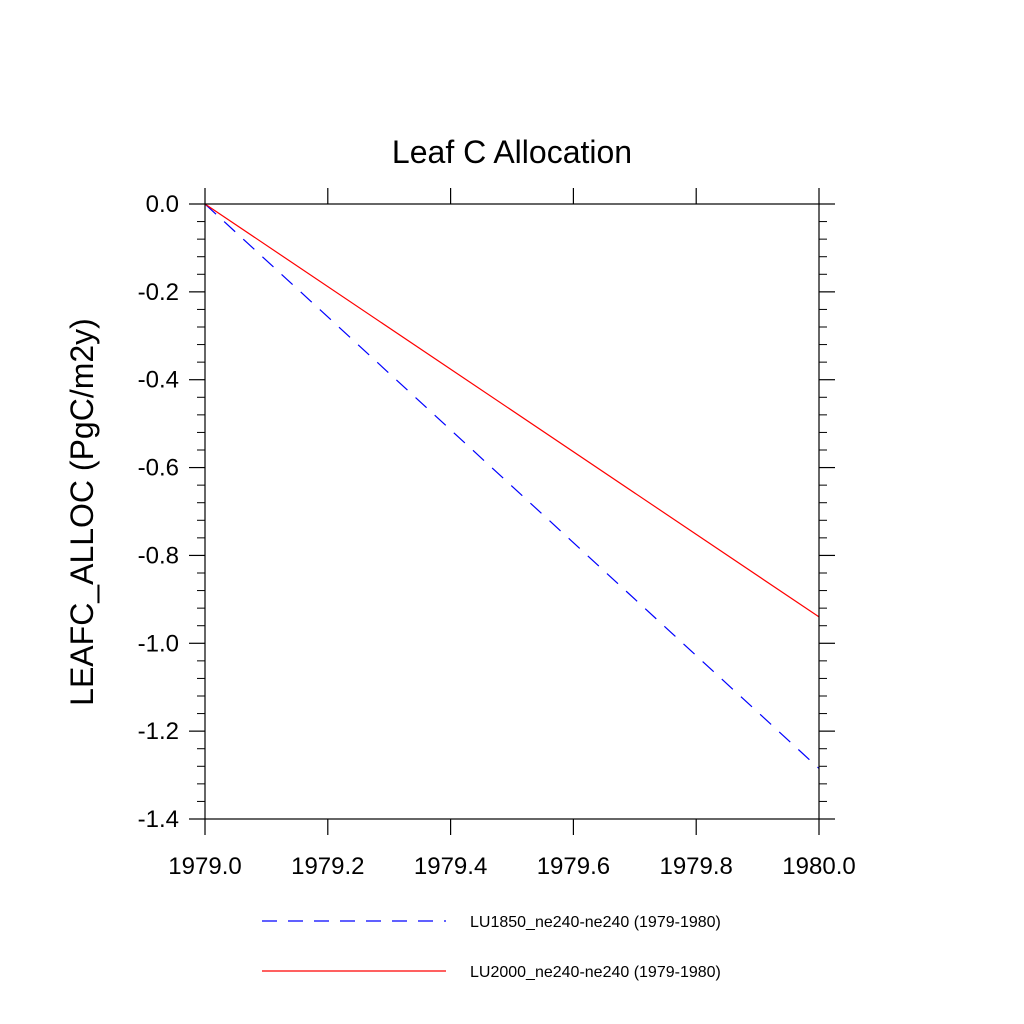  I want to click on x-tick-labels: 1979.0 1979.2 1979.4 1979.6 1979.8 1980.0, so click(511, 866).